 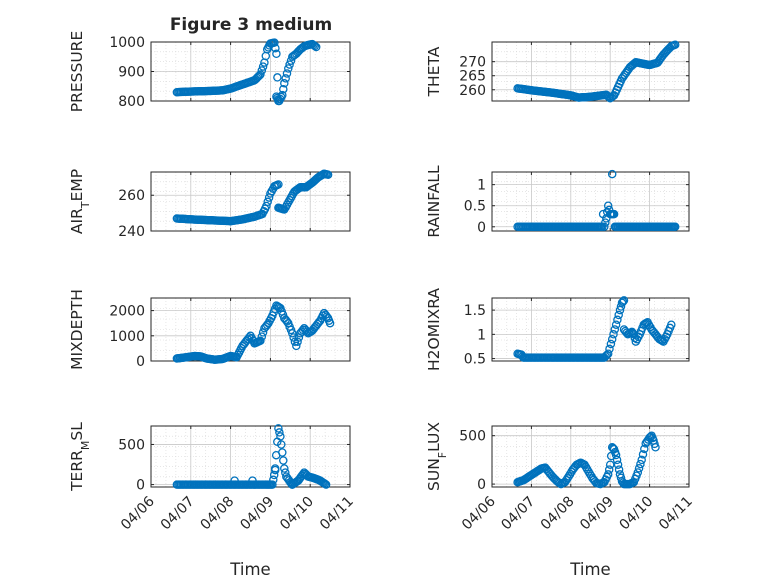 I want to click on y-tick-label: 1, so click(x=481, y=335).